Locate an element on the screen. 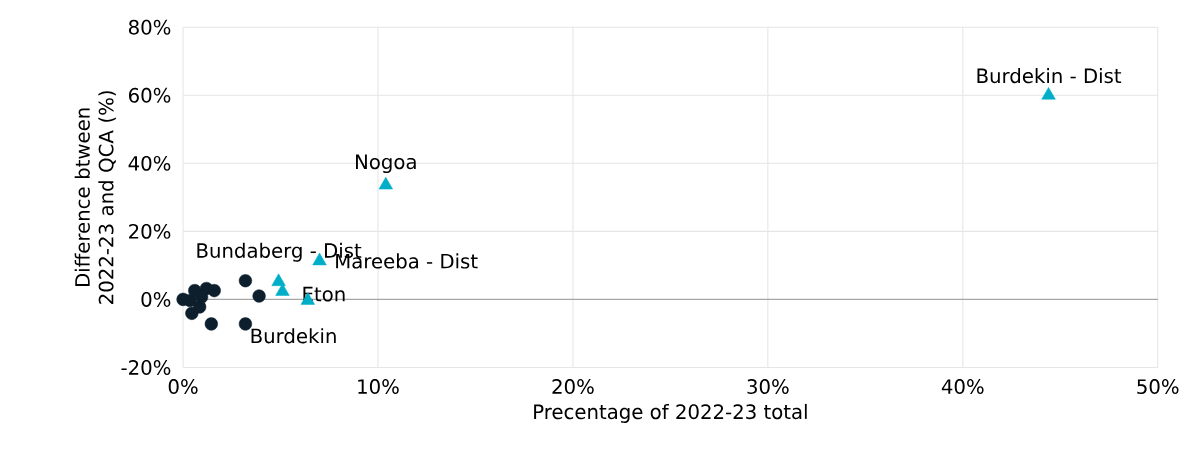  x-tick-label: 10% is located at coordinates (378, 386).